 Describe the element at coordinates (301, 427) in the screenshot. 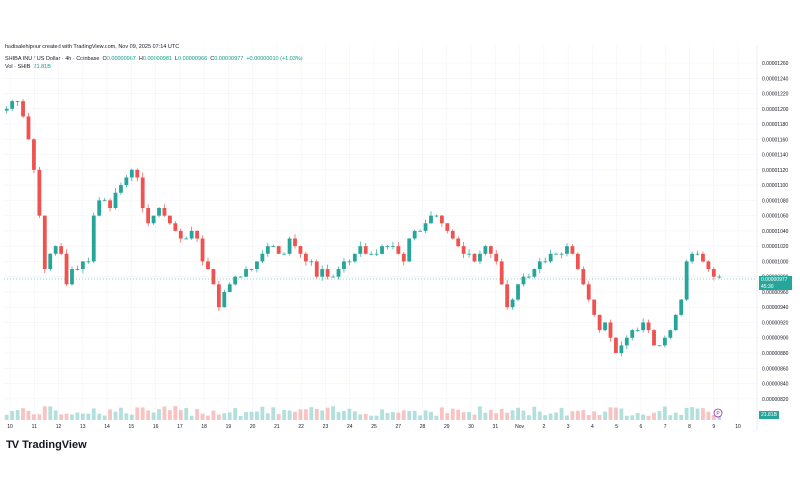

I see `x-tick-label: 22` at that location.